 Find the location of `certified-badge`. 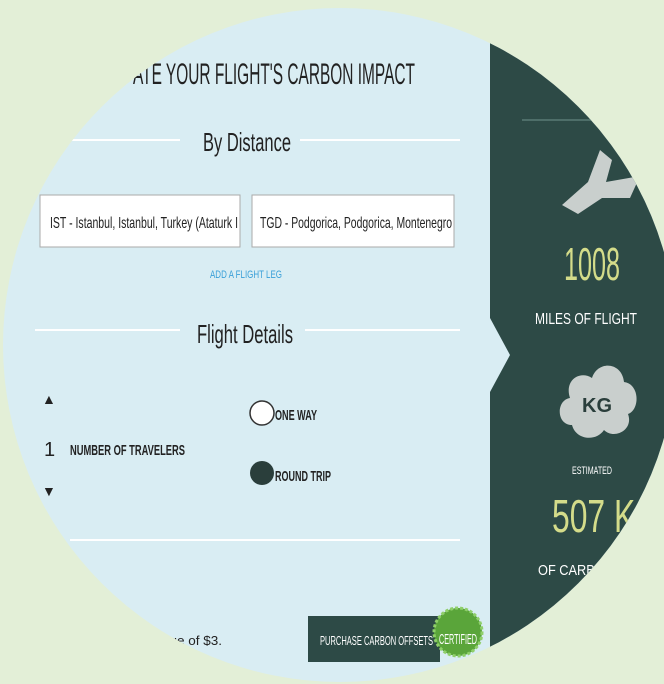

certified-badge is located at coordinates (458, 632).